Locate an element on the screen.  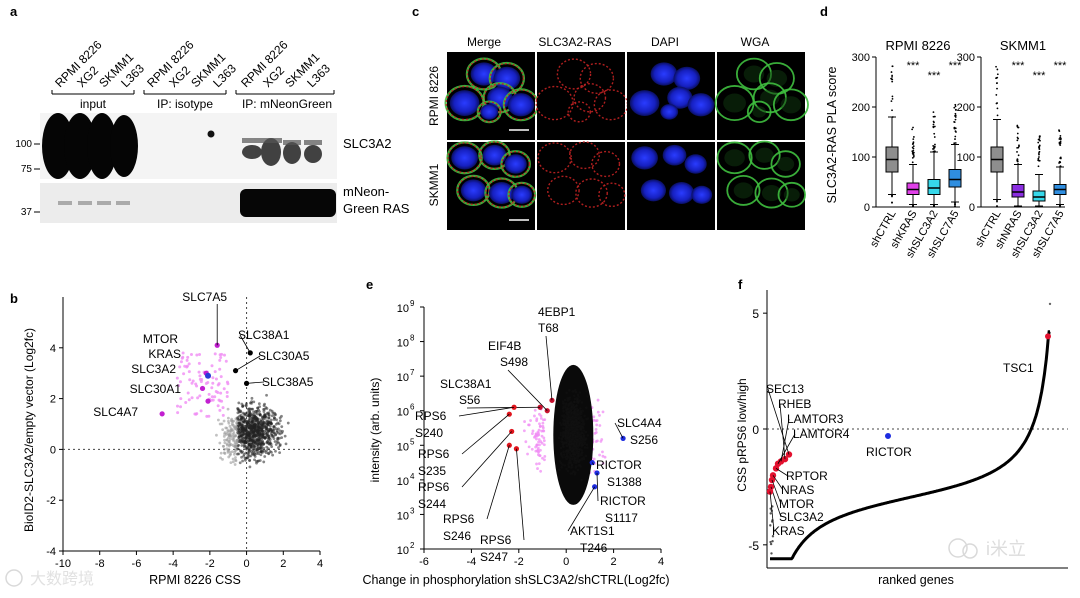
panel-c-letter: c is located at coordinates (415, 11).